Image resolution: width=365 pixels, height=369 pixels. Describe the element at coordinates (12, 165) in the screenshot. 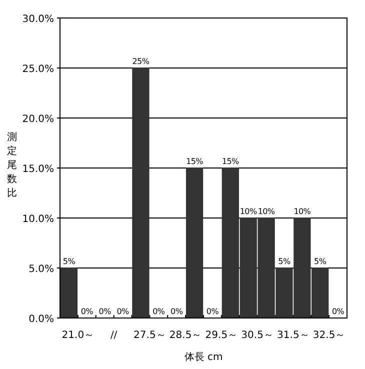

I see `y-axis-title: 測定尾数比` at that location.